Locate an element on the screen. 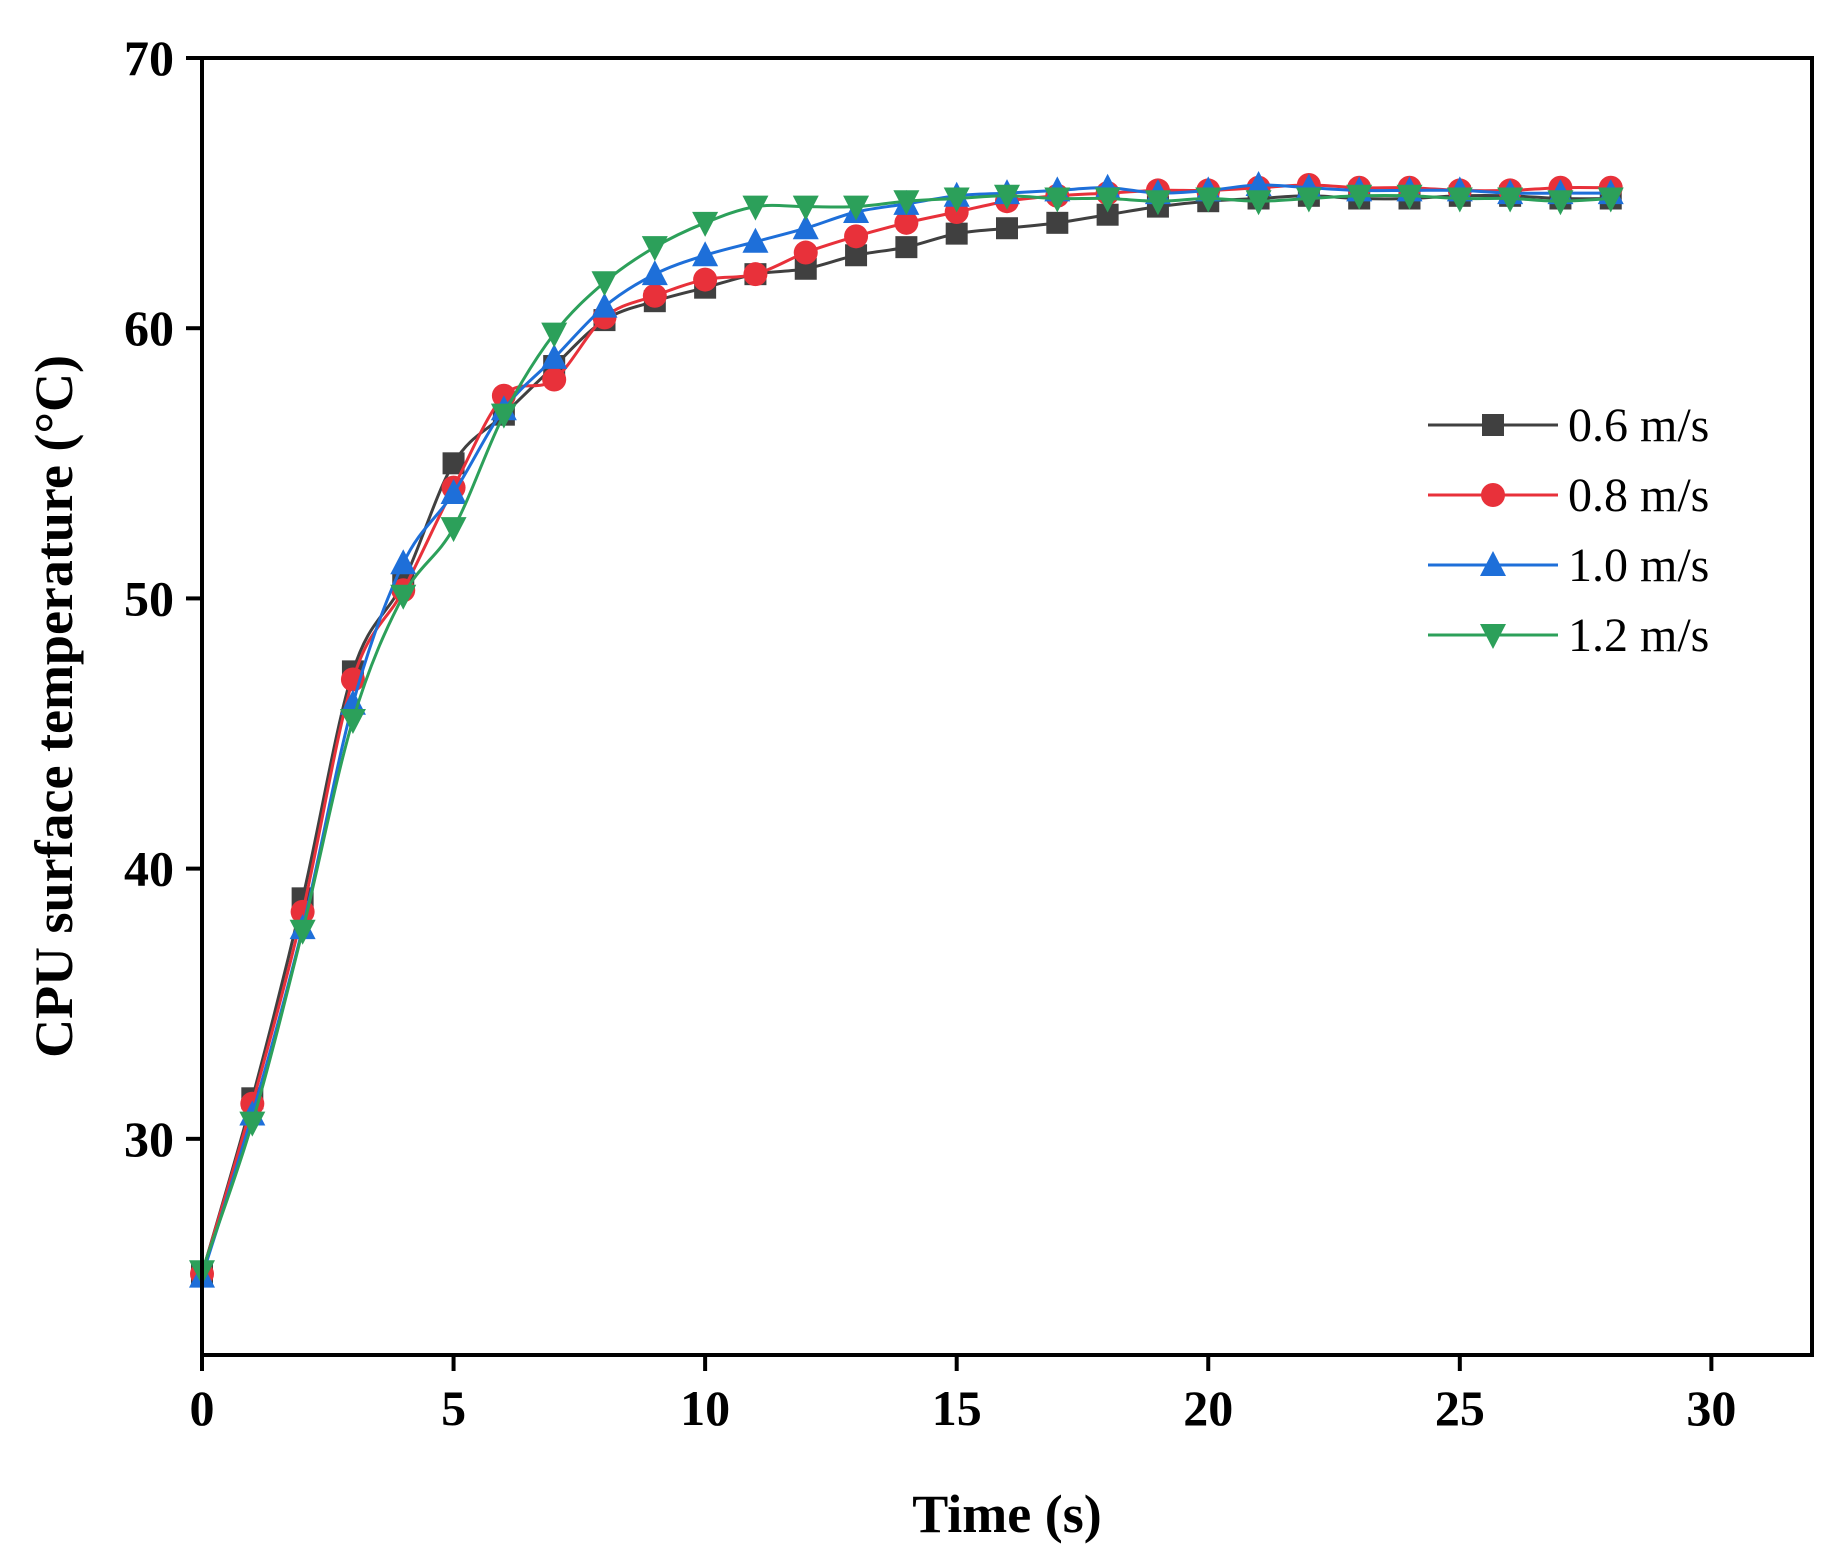 The image size is (1830, 1566). y-tick-label: 50 is located at coordinates (149, 598).